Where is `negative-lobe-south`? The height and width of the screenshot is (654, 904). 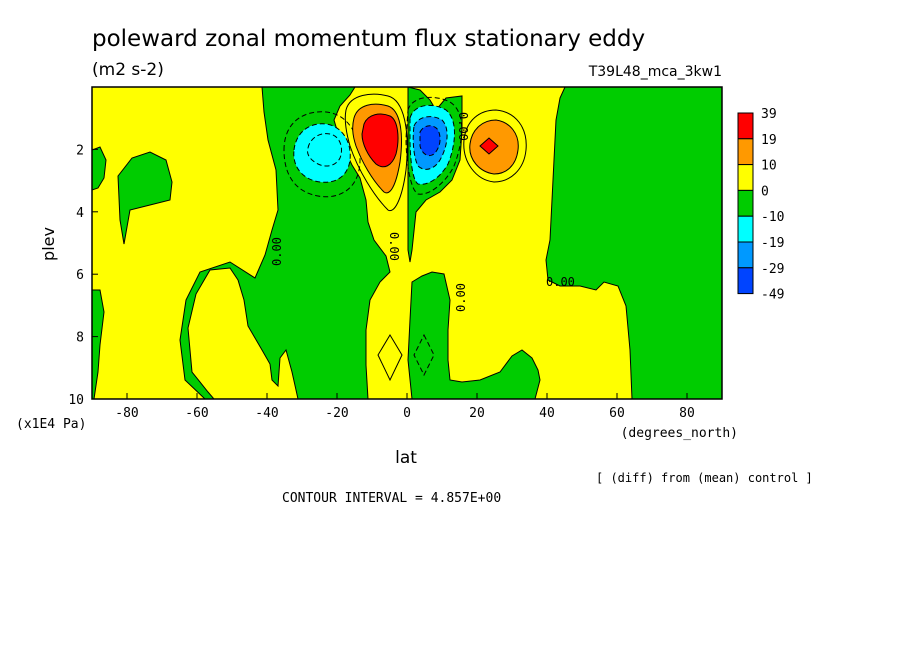 negative-lobe-south is located at coordinates (322, 153).